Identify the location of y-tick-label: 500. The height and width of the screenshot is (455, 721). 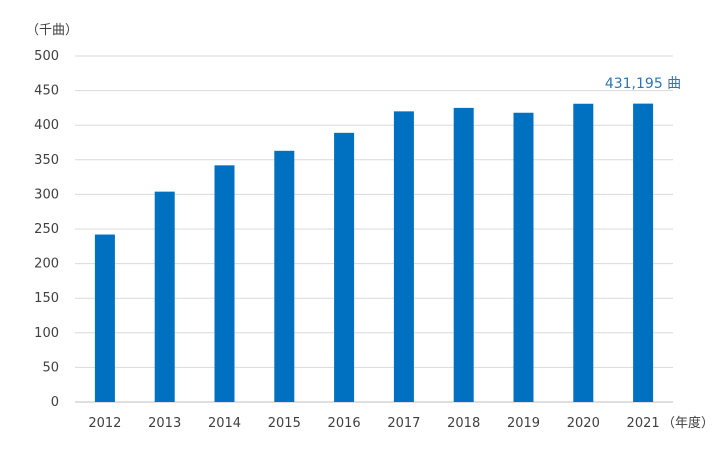
(46, 56).